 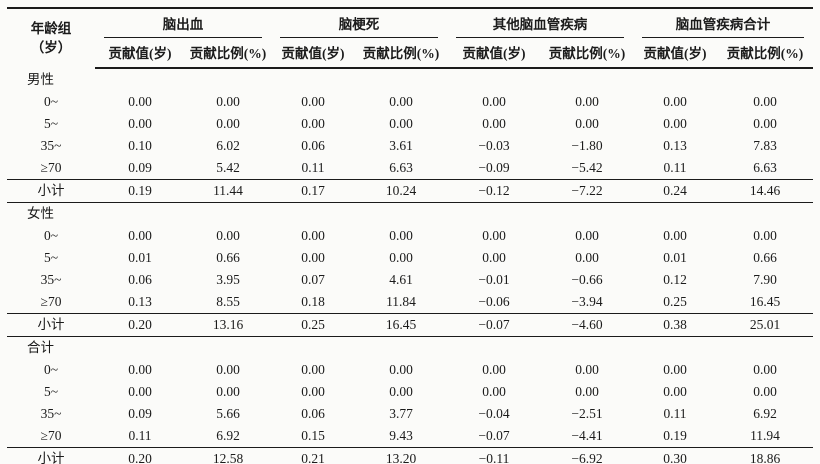 I want to click on value-cell: 0.07, so click(x=313, y=279).